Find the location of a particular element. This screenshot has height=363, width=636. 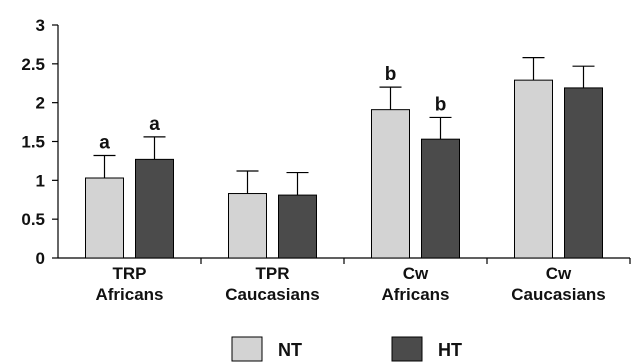

legend-label-nt: NT is located at coordinates (290, 350).